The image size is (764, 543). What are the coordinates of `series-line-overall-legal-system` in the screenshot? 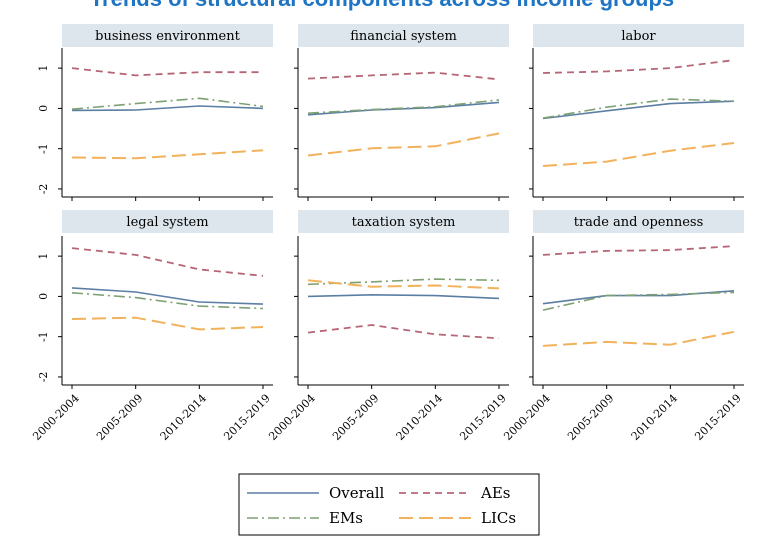 It's located at (167, 296).